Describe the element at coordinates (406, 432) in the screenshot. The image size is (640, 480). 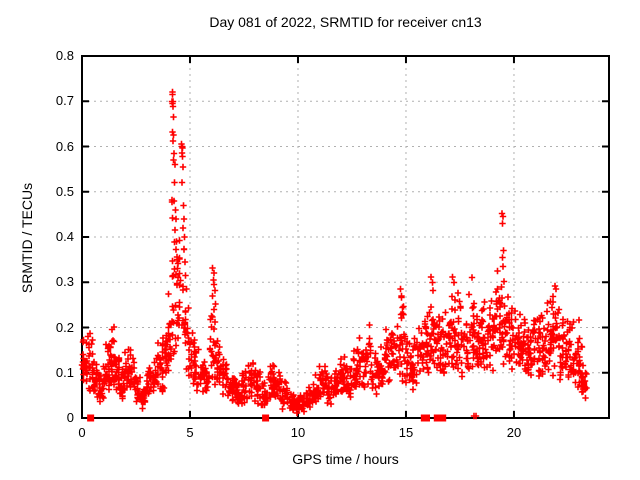
I see `x-tick-label: 15` at that location.